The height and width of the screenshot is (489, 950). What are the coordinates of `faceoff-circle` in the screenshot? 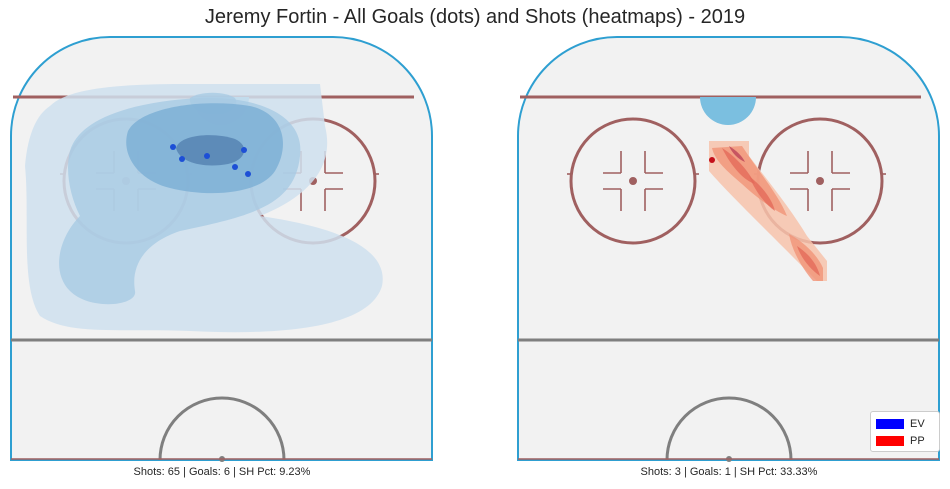 It's located at (633, 181).